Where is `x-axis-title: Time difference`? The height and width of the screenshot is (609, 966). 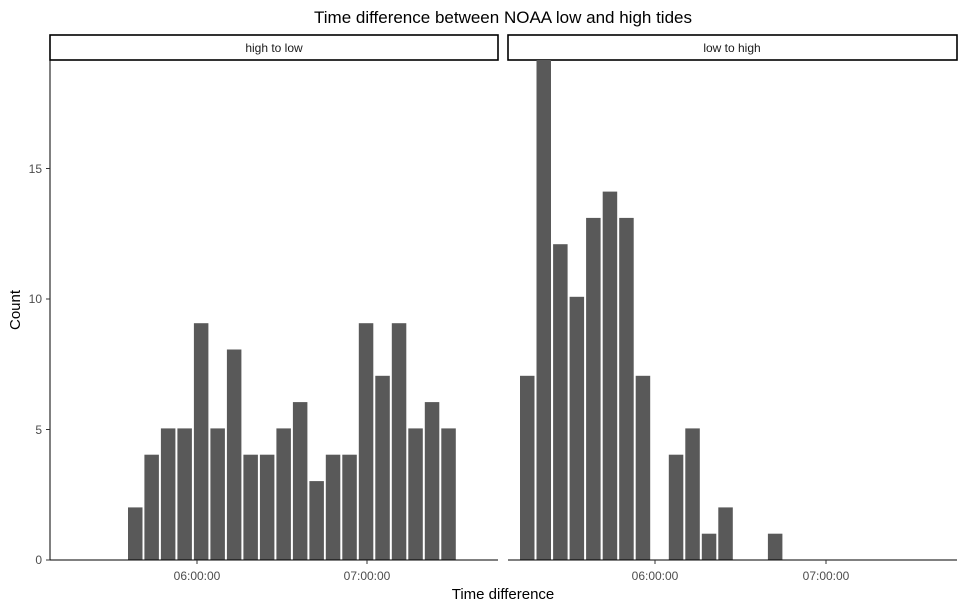 x-axis-title: Time difference is located at coordinates (503, 594).